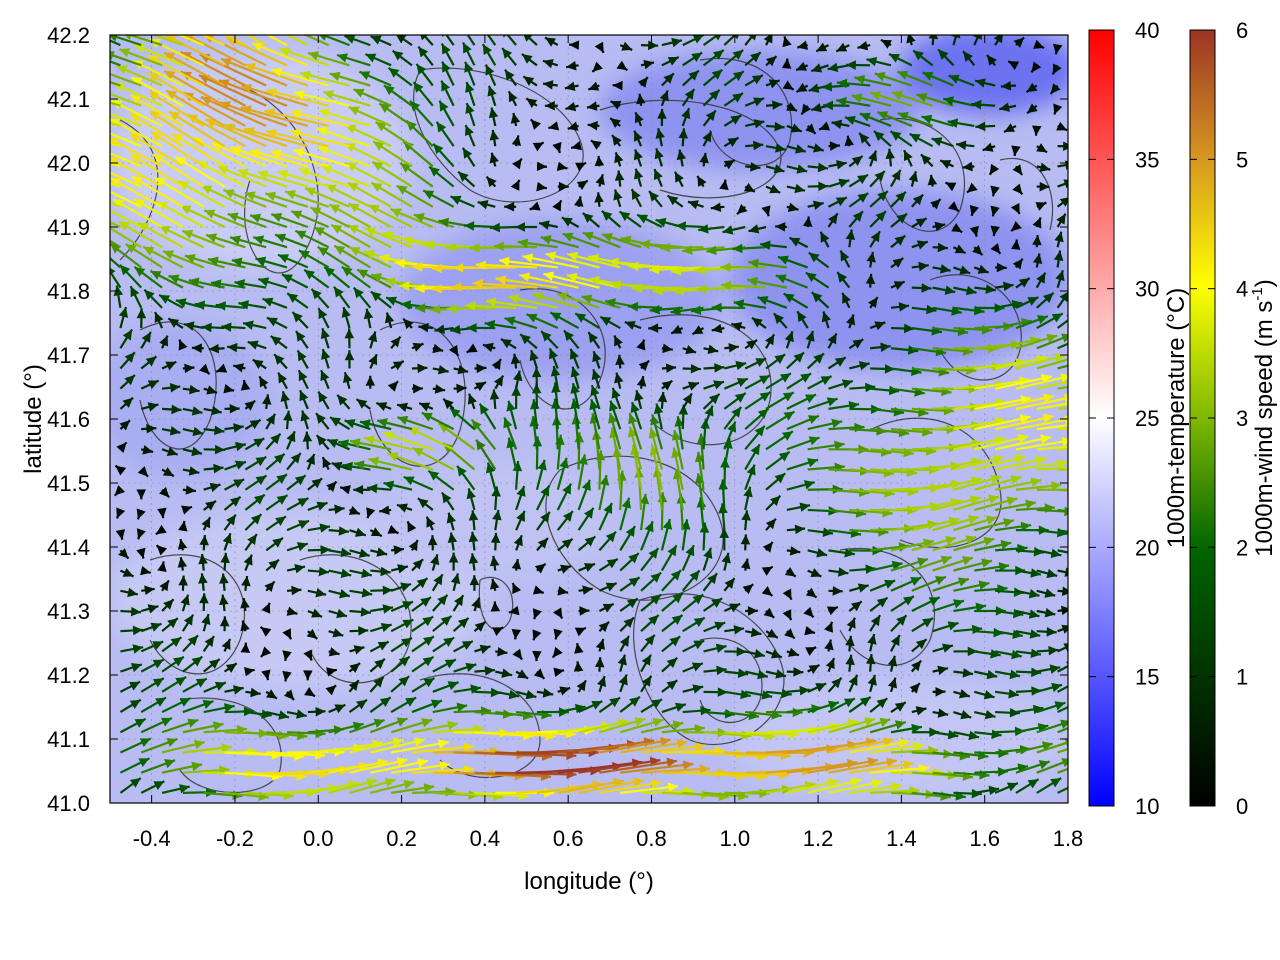  What do you see at coordinates (68, 35) in the screenshot?
I see `y-tick-label: 42.2` at bounding box center [68, 35].